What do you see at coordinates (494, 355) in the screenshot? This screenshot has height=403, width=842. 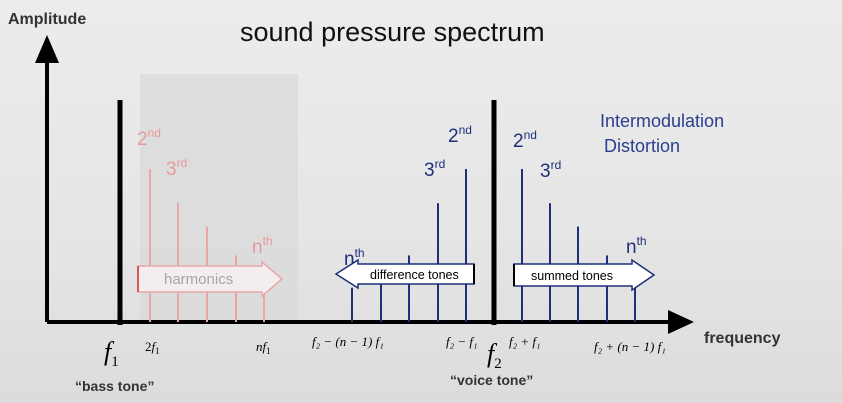 I see `voice-tone-symbol: f2` at bounding box center [494, 355].